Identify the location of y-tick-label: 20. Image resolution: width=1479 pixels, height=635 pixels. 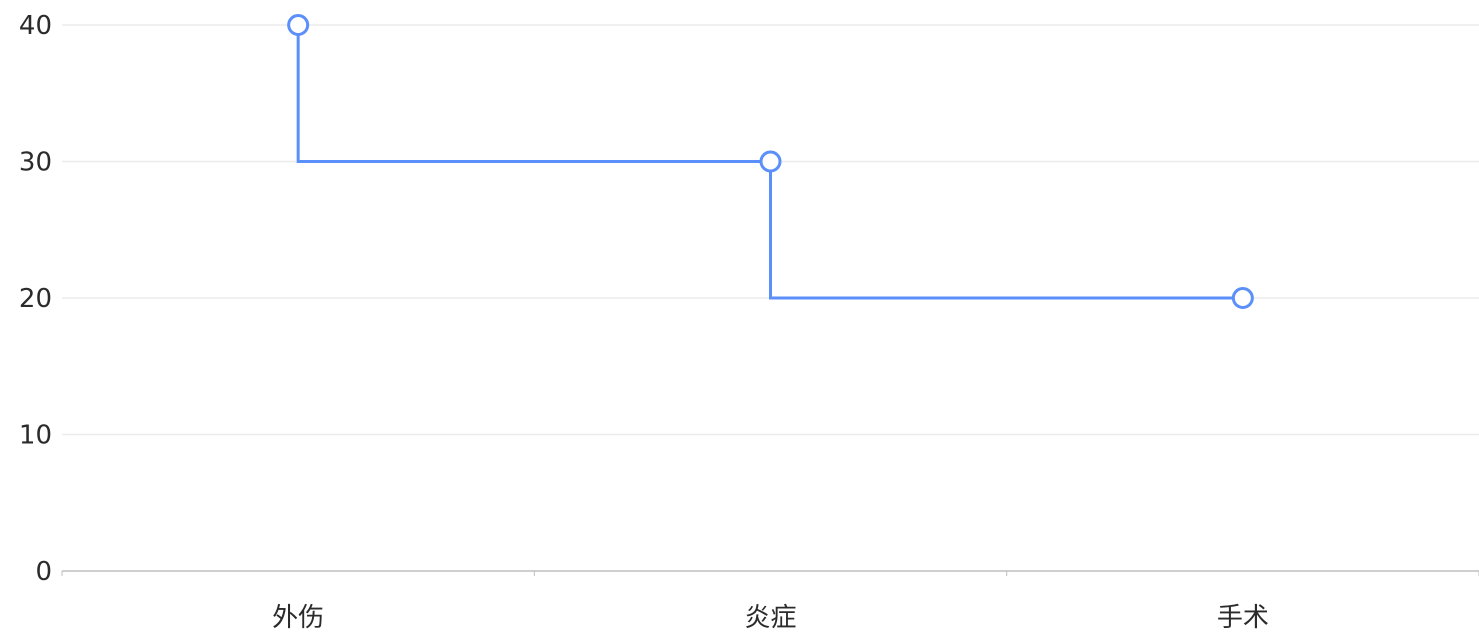
(35, 299).